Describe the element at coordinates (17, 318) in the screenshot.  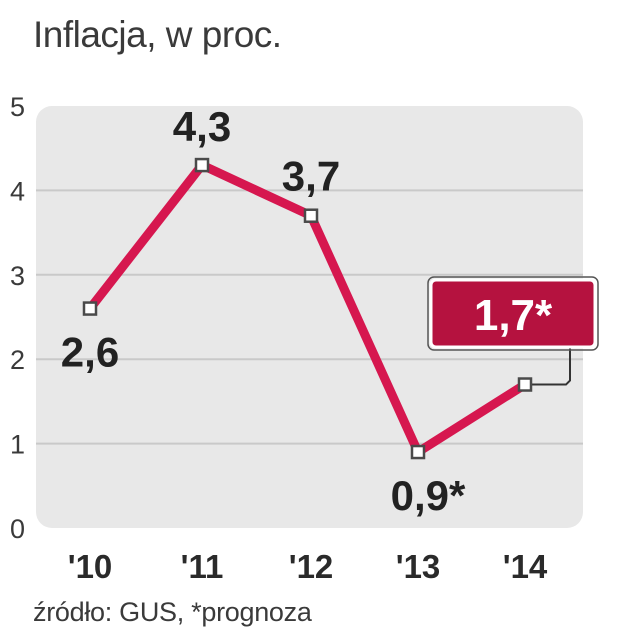
I see `y-axis: 0 1 2 3 4 5` at that location.